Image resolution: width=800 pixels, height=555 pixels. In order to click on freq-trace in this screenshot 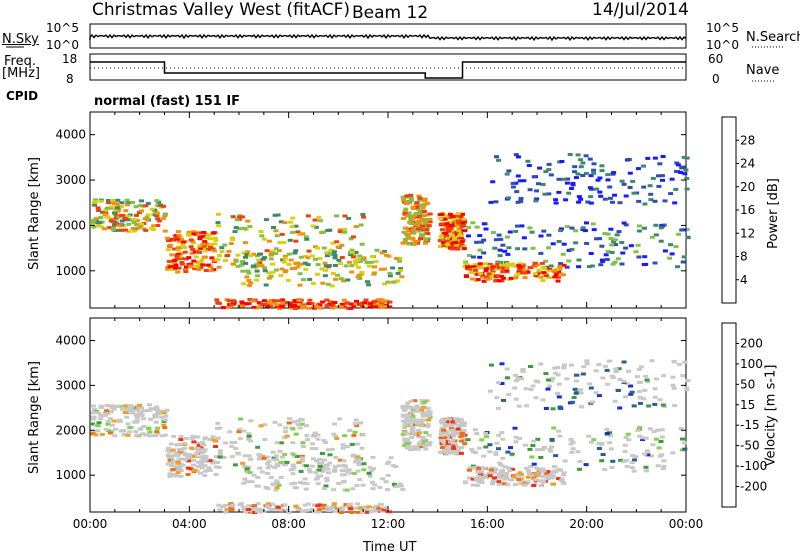, I will do `click(388, 70)`.